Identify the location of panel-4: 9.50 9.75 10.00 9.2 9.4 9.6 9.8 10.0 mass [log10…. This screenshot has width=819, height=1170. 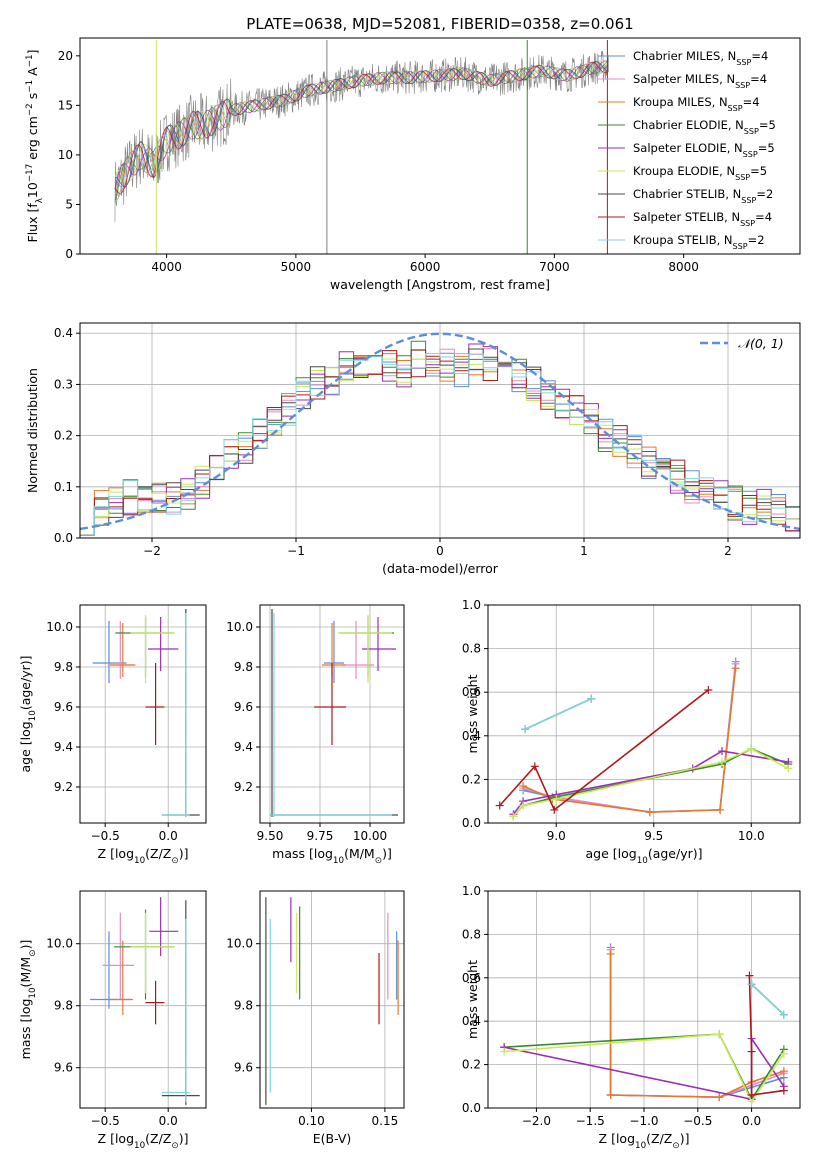
(315, 735).